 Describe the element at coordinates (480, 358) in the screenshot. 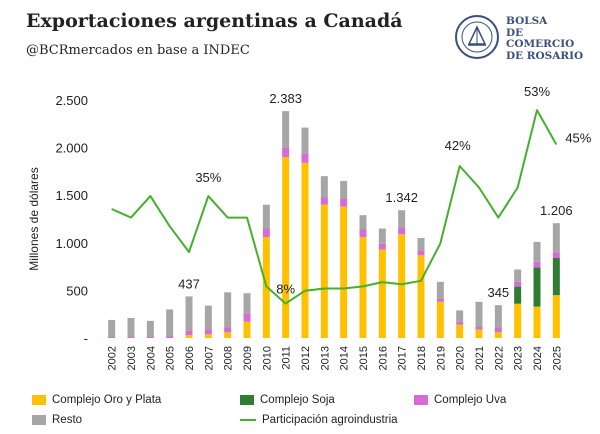

I see `x-tick-label: 2021` at that location.